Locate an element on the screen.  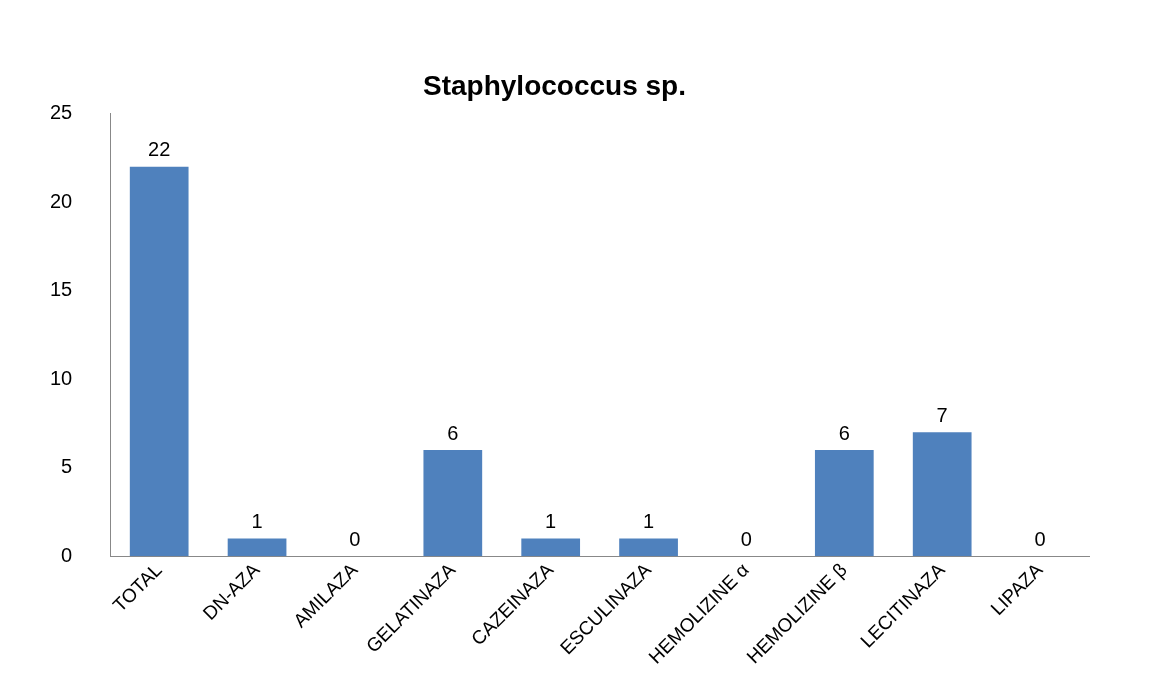
y-tick-label: 10 is located at coordinates (61, 377).